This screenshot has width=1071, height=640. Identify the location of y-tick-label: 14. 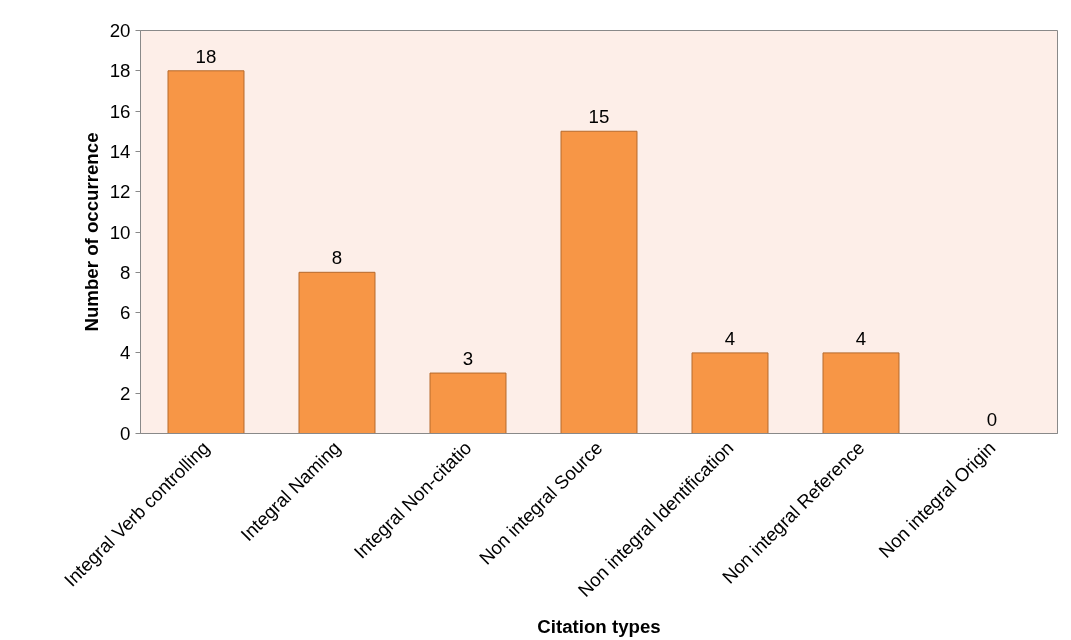
(120, 151).